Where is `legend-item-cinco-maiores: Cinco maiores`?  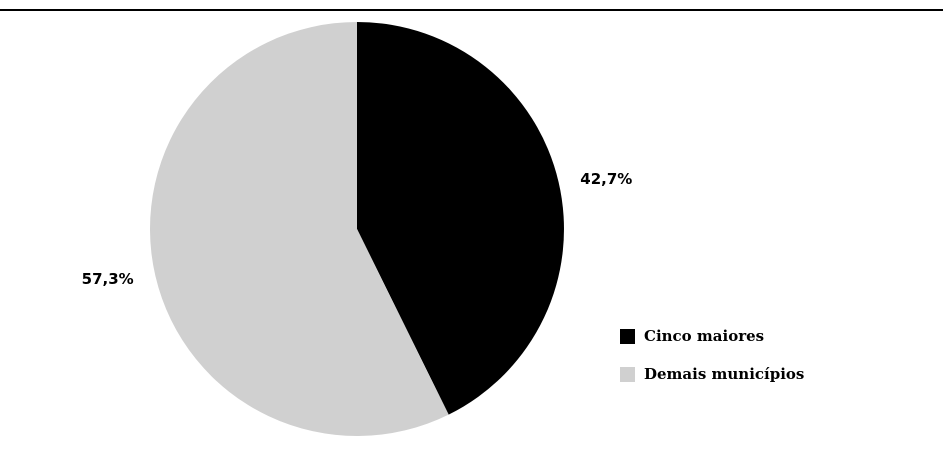 legend-item-cinco-maiores: Cinco maiores is located at coordinates (712, 336).